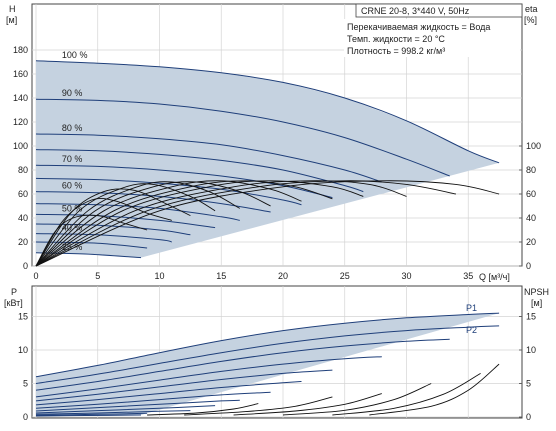 The width and height of the screenshot is (556, 431). What do you see at coordinates (531, 350) in the screenshot?
I see `npsh-tick-label: 10` at bounding box center [531, 350].